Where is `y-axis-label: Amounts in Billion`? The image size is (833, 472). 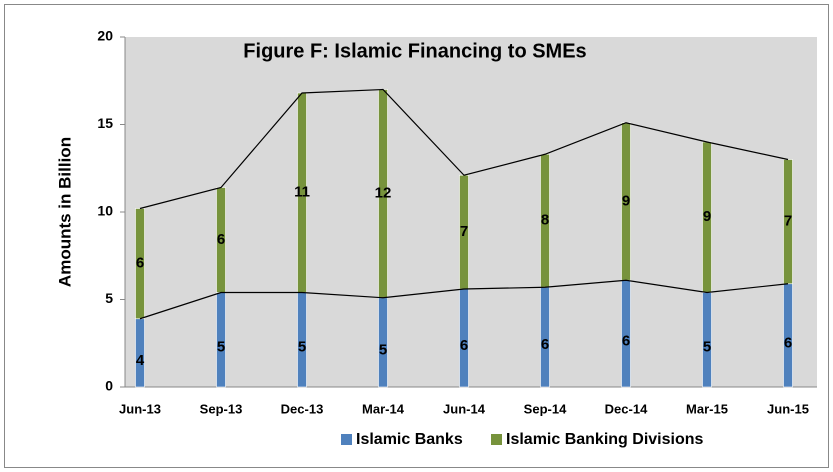 y-axis-label: Amounts in Billion is located at coordinates (64, 212).